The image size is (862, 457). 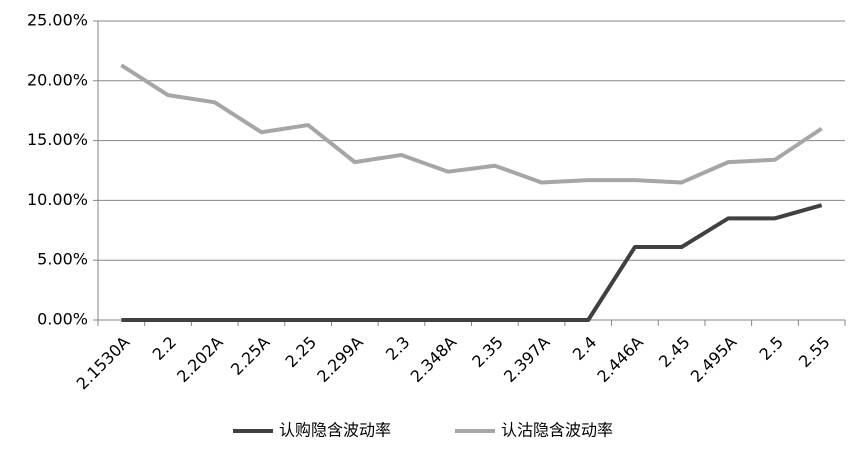 I want to click on legend-label: 认沽隐含波动率, so click(x=557, y=430).